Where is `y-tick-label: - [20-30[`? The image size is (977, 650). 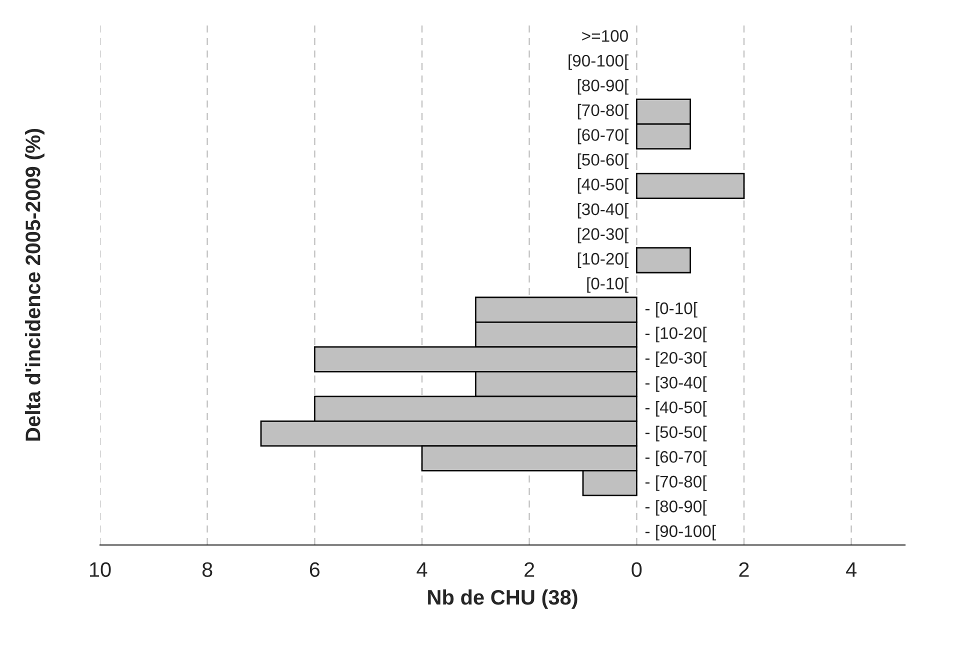
y-tick-label: - [20-30[ is located at coordinates (676, 360).